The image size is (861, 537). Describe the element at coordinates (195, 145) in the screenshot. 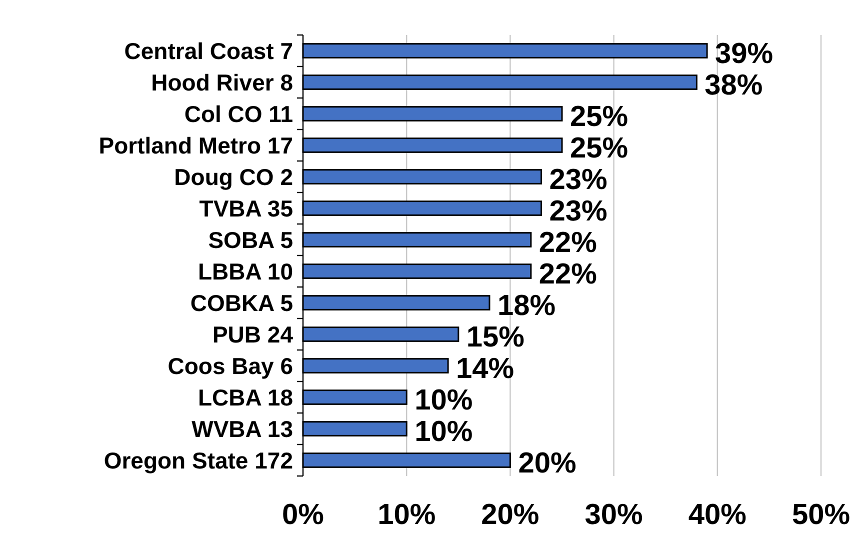

I see `y-tick-label: Portland Metro 17` at that location.